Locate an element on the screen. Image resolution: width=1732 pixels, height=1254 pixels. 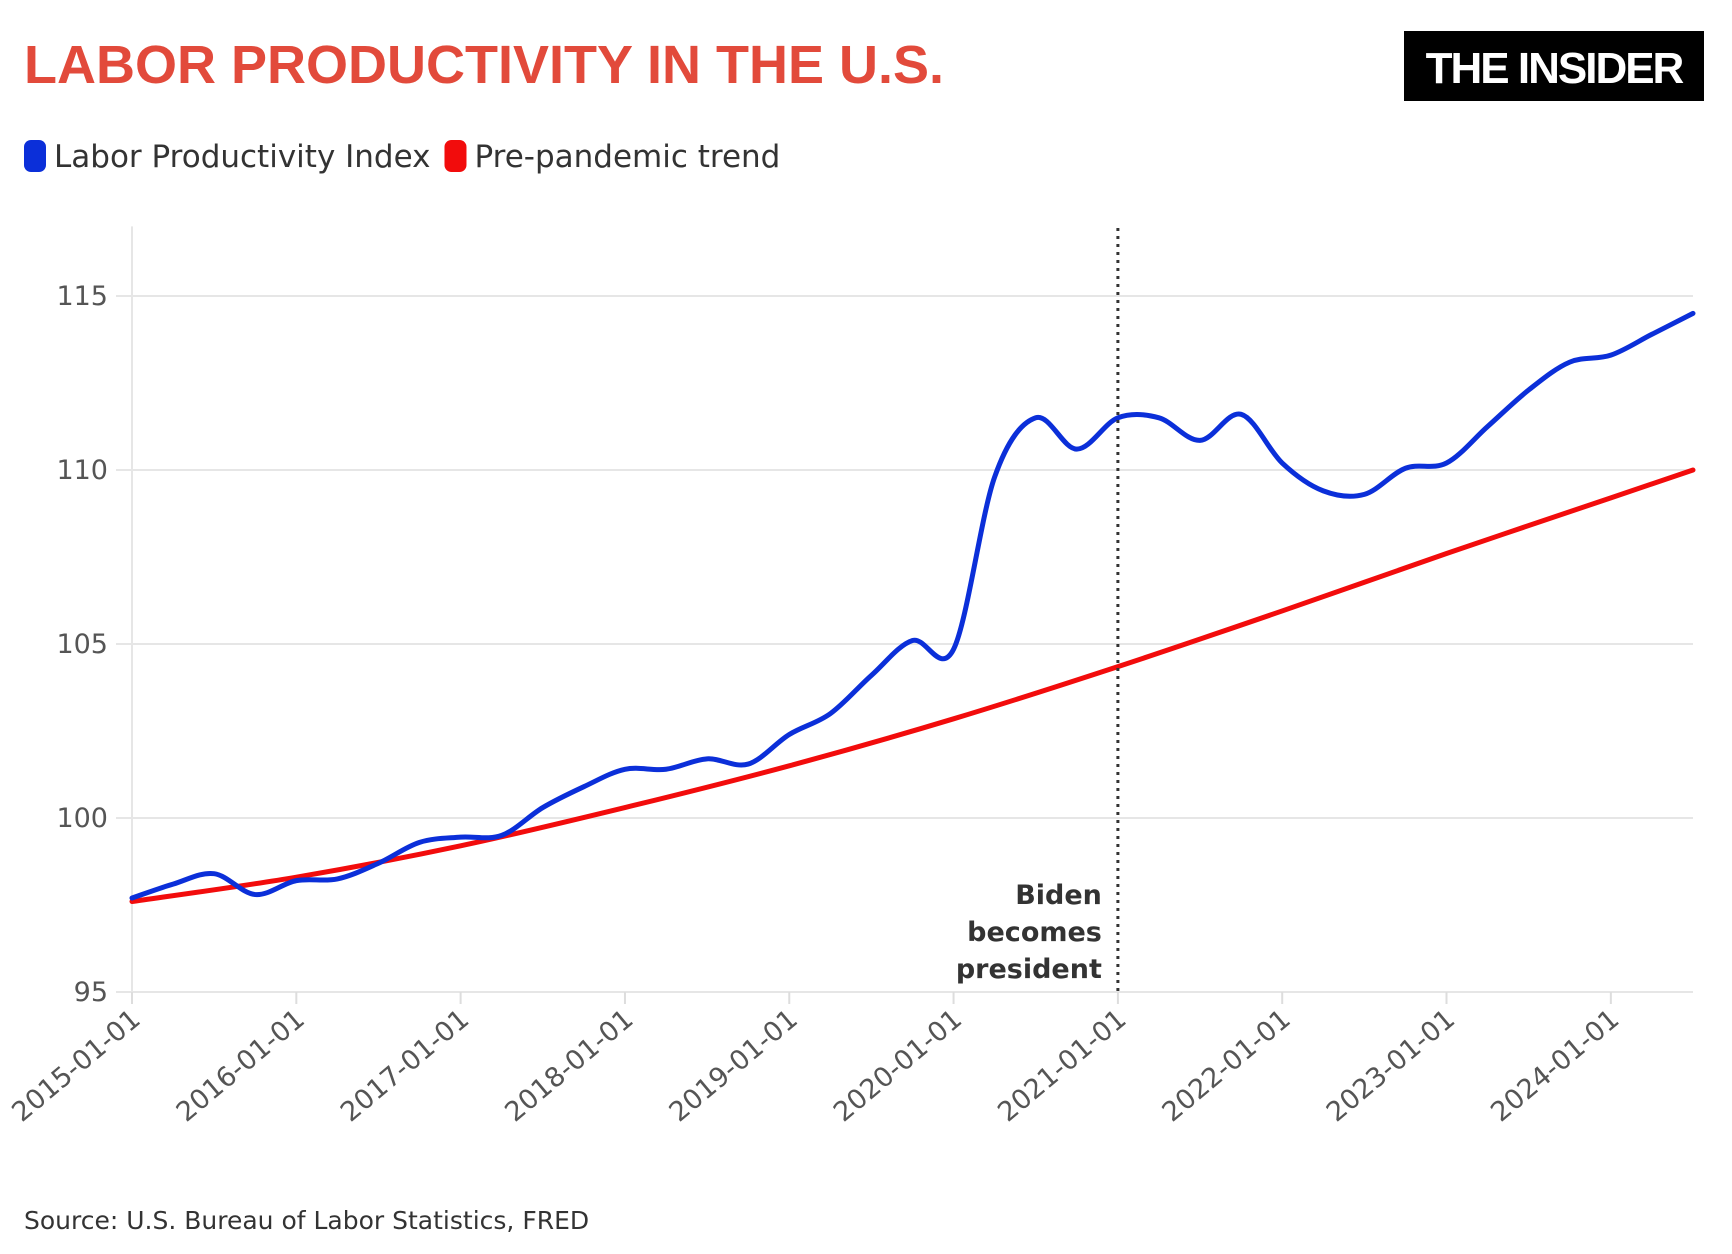
annotation-text: Biden is located at coordinates (1058, 895).